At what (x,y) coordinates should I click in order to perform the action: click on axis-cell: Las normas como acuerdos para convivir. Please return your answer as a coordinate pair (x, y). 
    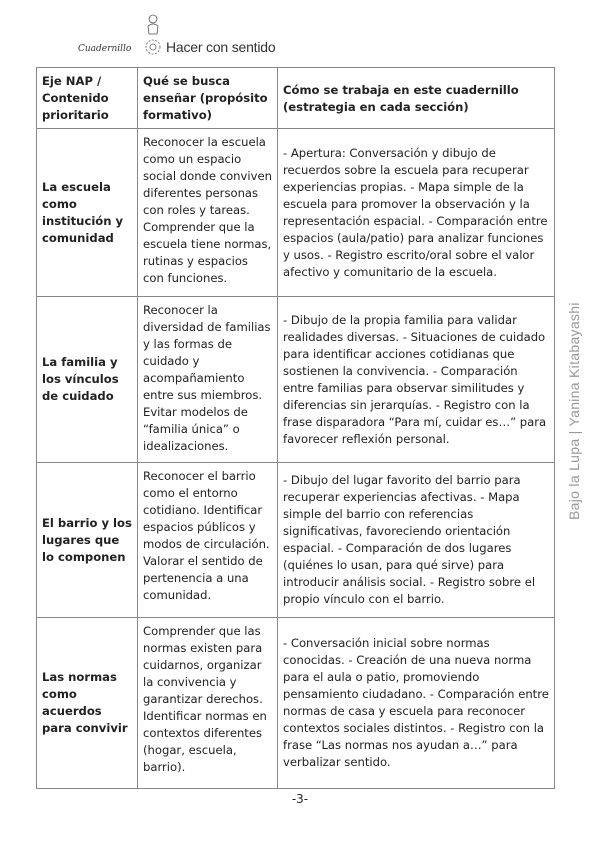
    Looking at the image, I should click on (87, 703).